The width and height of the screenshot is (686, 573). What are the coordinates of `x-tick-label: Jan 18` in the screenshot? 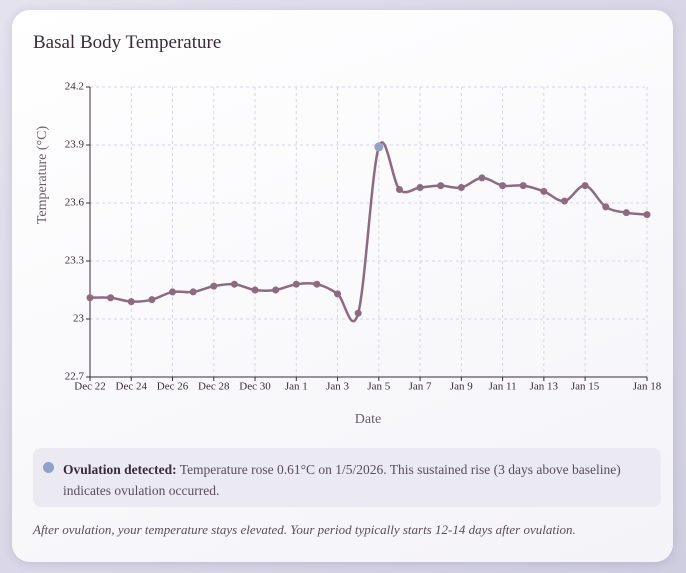 It's located at (647, 387).